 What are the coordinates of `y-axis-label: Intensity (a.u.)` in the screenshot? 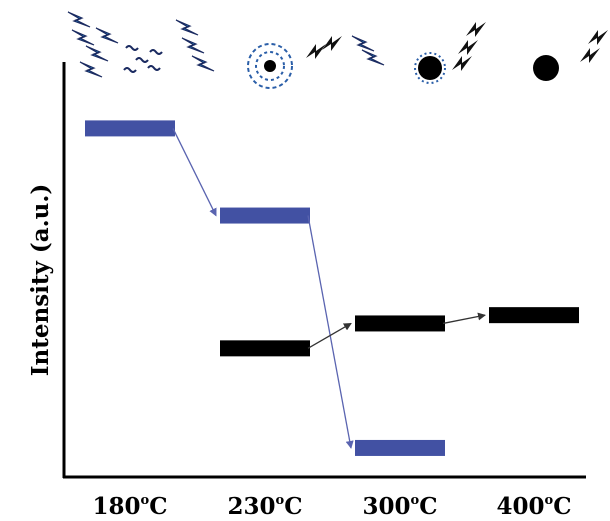 It's located at (40, 280).